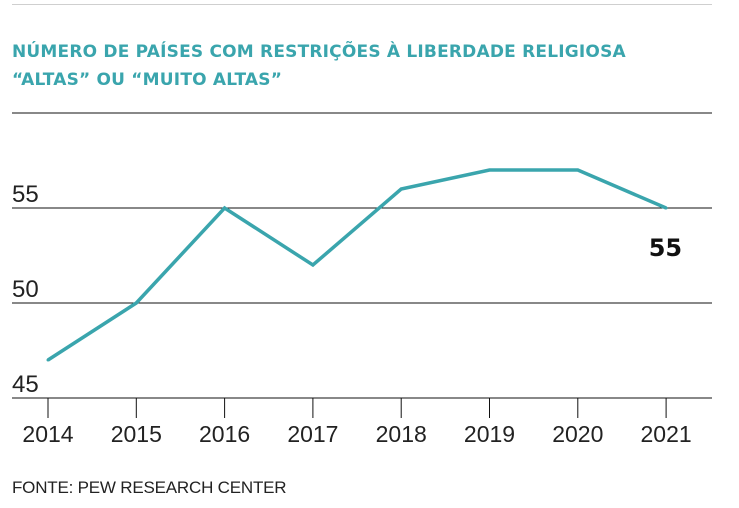 This screenshot has width=739, height=508. What do you see at coordinates (136, 303) in the screenshot?
I see `data-point-2015` at bounding box center [136, 303].